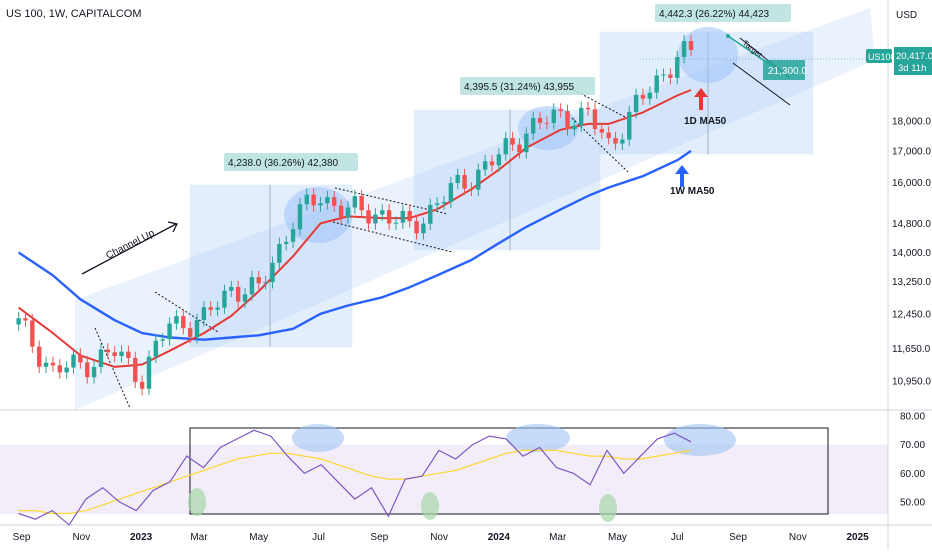 The width and height of the screenshot is (932, 555). Describe the element at coordinates (912, 503) in the screenshot. I see `rsi-tick-label: 50.00` at that location.